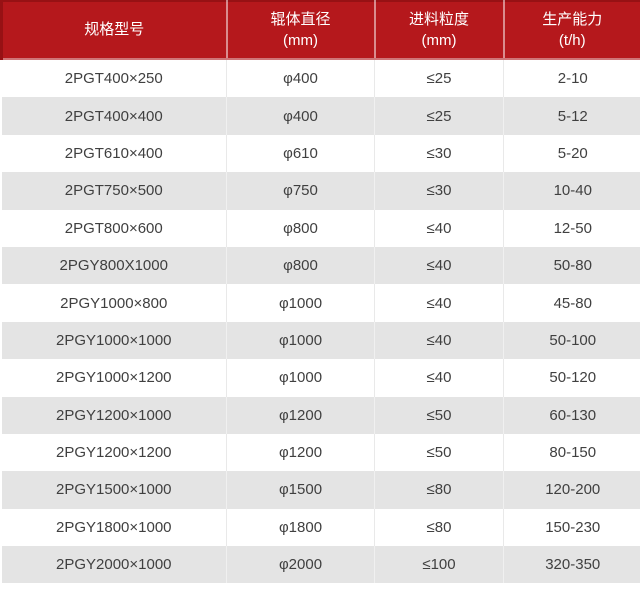  Describe the element at coordinates (572, 40) in the screenshot. I see `column-header-unit: (t/h)` at that location.